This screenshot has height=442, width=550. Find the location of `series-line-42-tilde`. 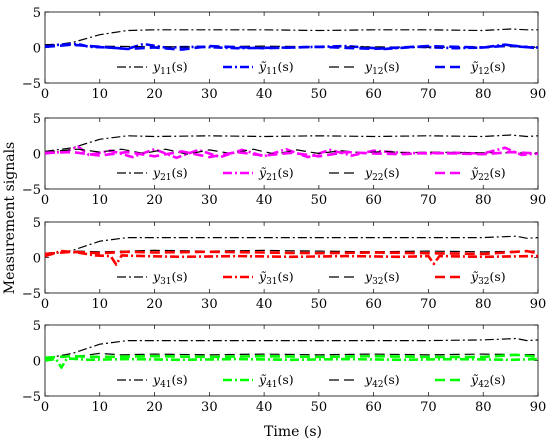

series-line-42-tilde is located at coordinates (291, 356).